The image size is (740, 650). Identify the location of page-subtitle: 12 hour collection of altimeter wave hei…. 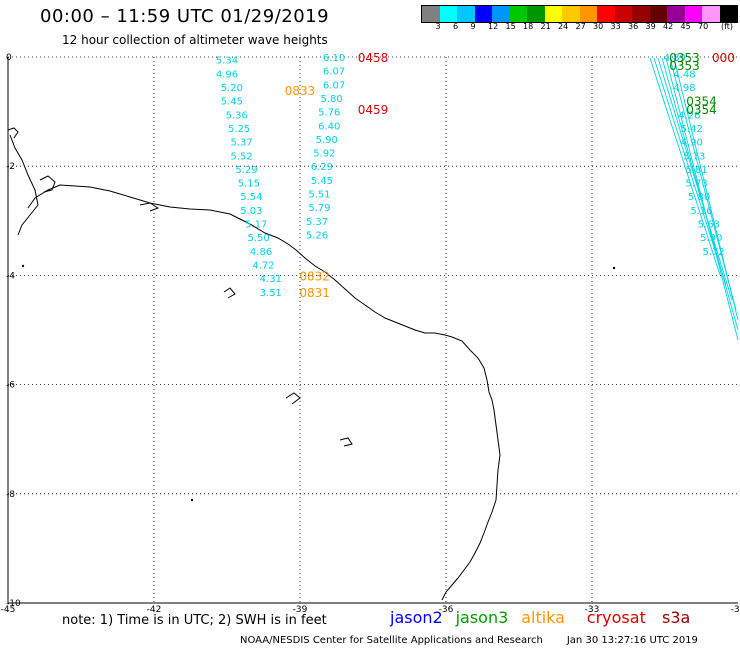
(195, 40).